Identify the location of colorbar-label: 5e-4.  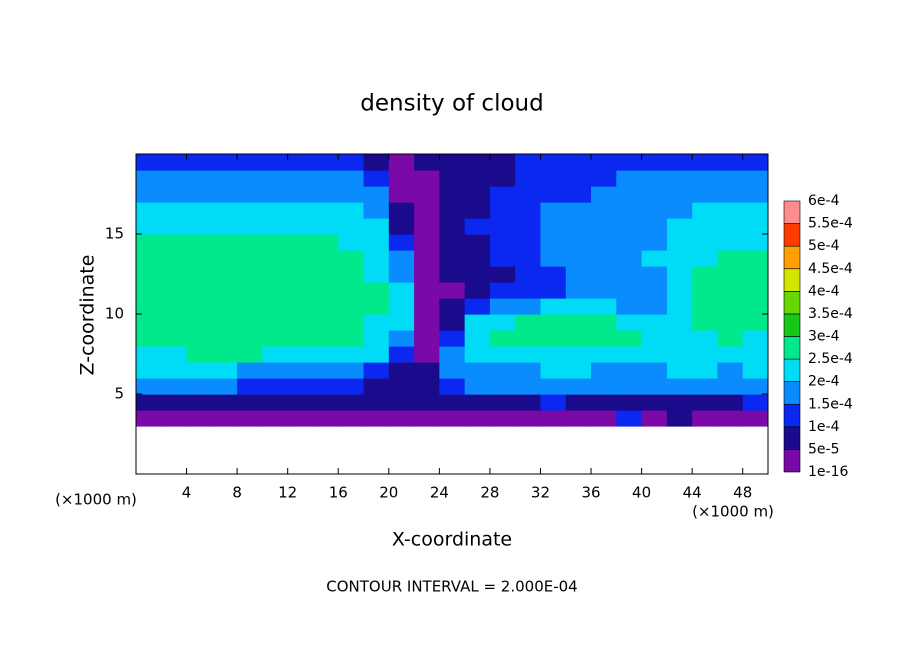
(824, 246).